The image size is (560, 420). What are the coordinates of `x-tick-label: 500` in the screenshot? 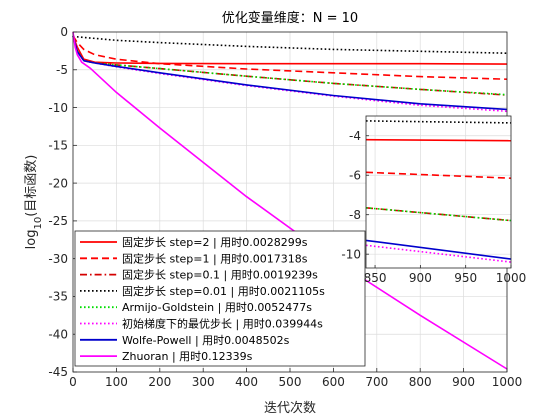 It's located at (290, 382).